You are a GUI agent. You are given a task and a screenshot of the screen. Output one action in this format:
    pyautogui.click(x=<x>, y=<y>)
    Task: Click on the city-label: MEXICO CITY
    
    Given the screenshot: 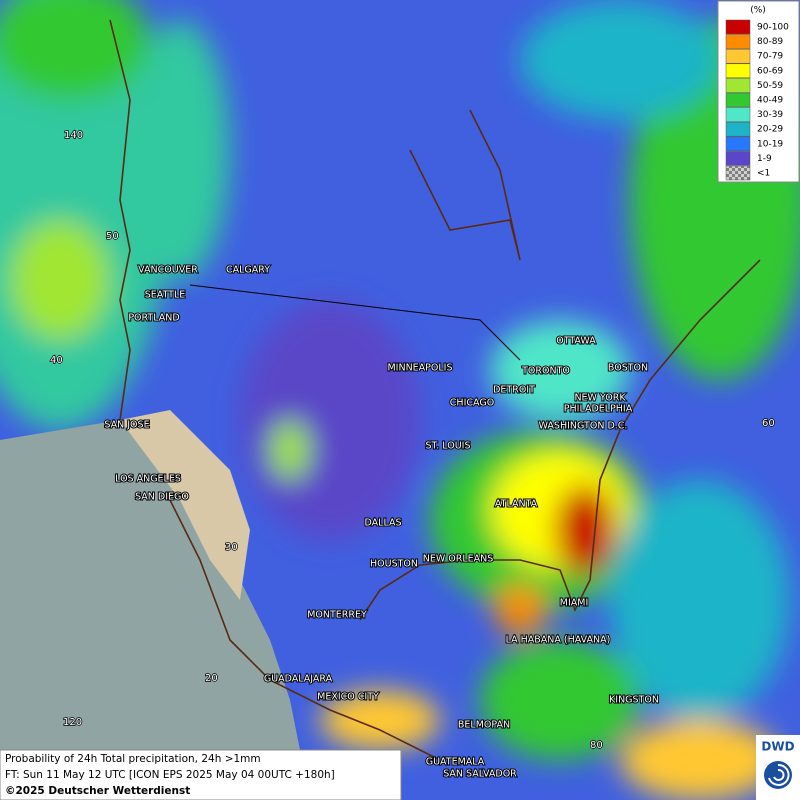 What is the action you would take?
    pyautogui.click(x=348, y=697)
    